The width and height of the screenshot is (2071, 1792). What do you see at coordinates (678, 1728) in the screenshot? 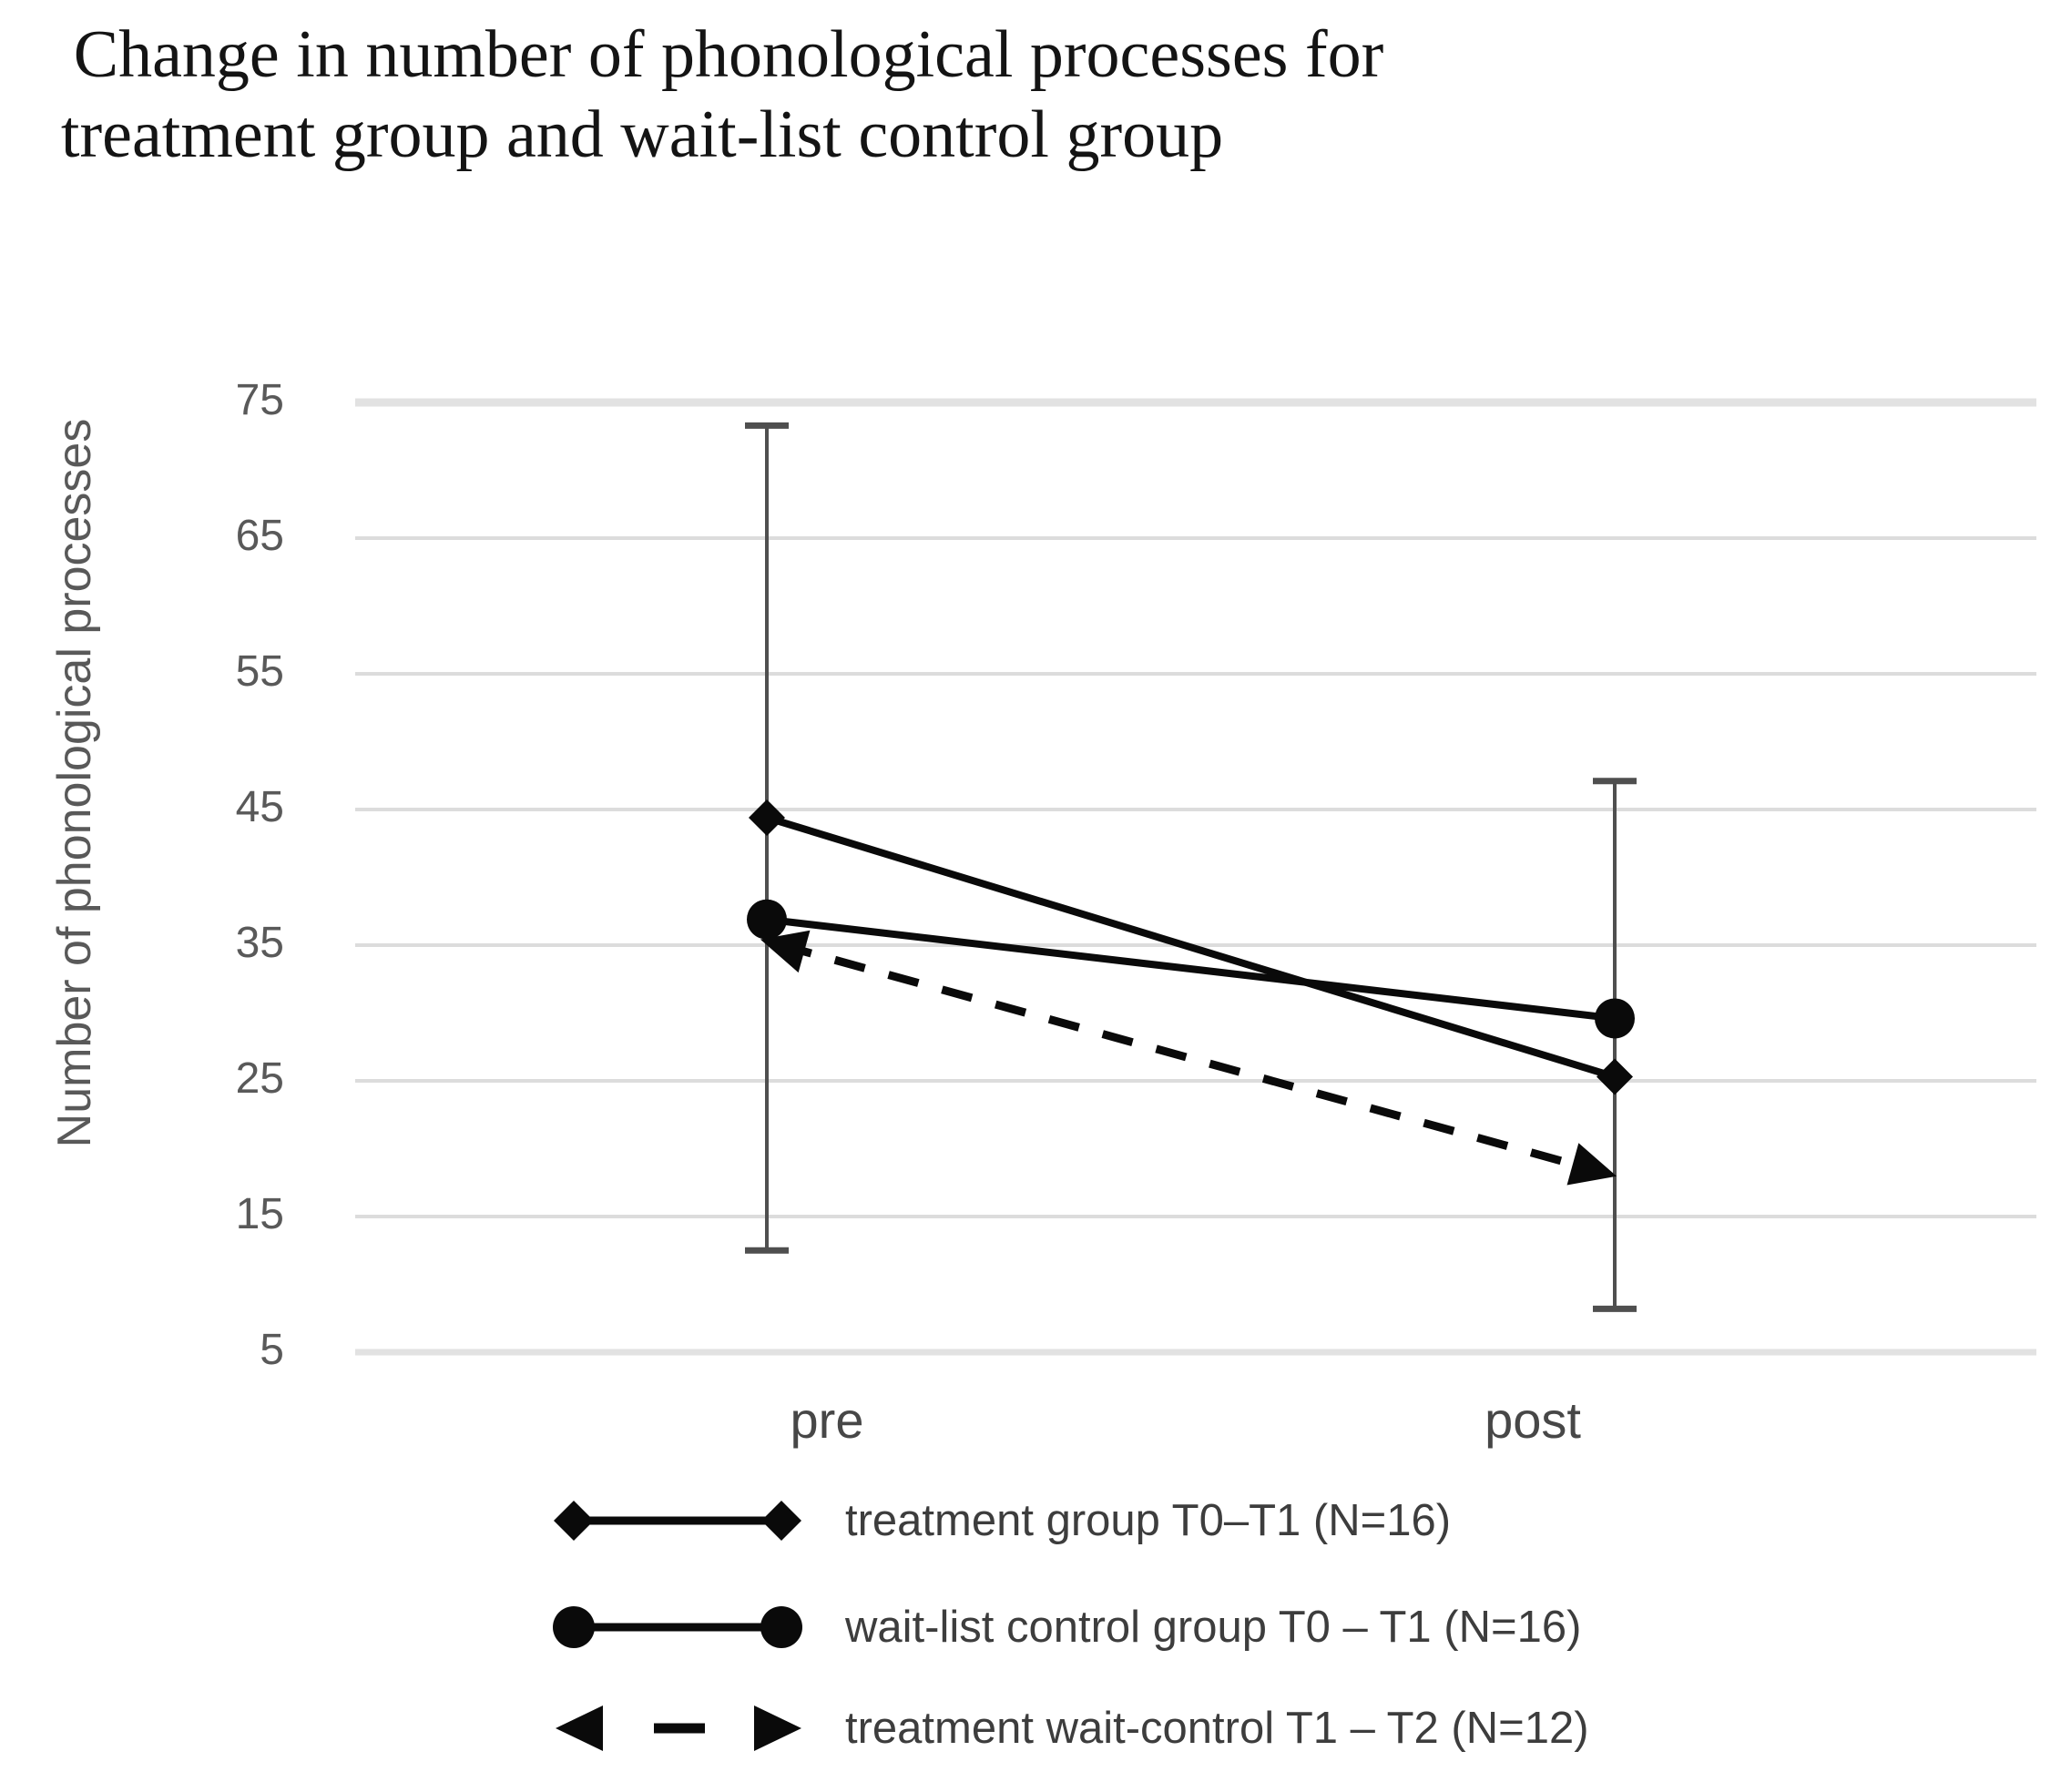
I see `legend-marker-arrow` at bounding box center [678, 1728].